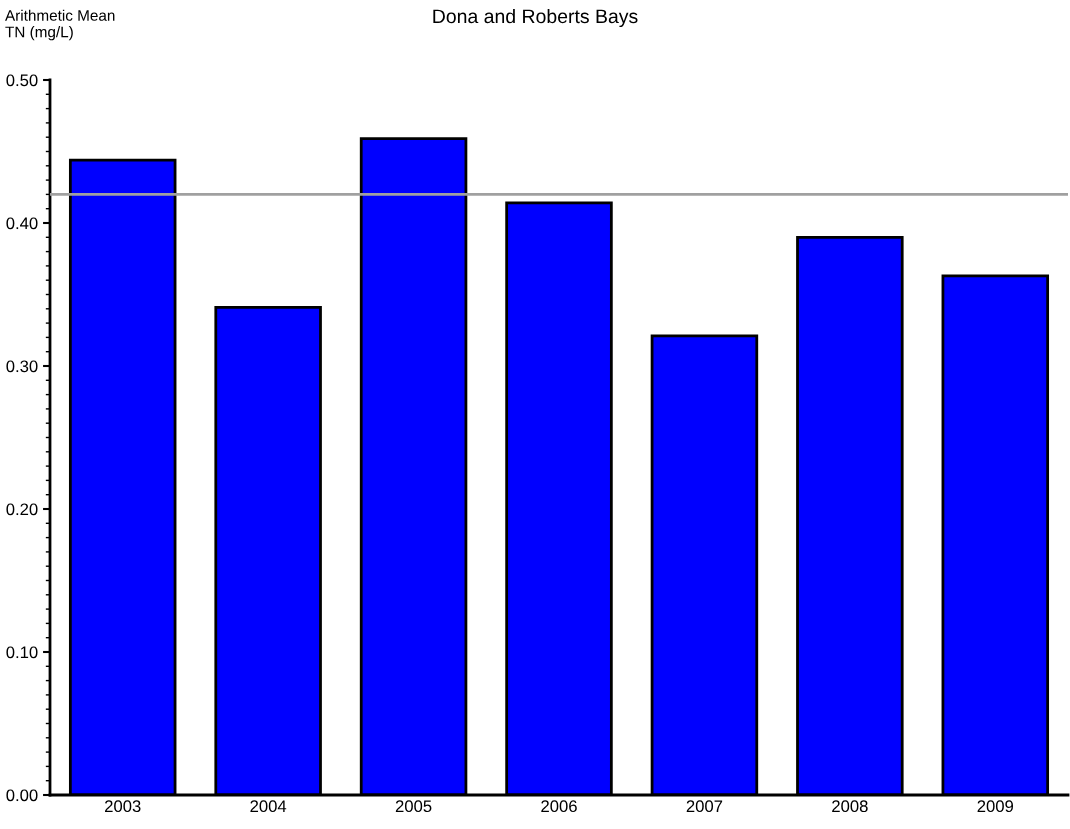  Describe the element at coordinates (22, 795) in the screenshot. I see `y-tick-label: 0.00` at that location.